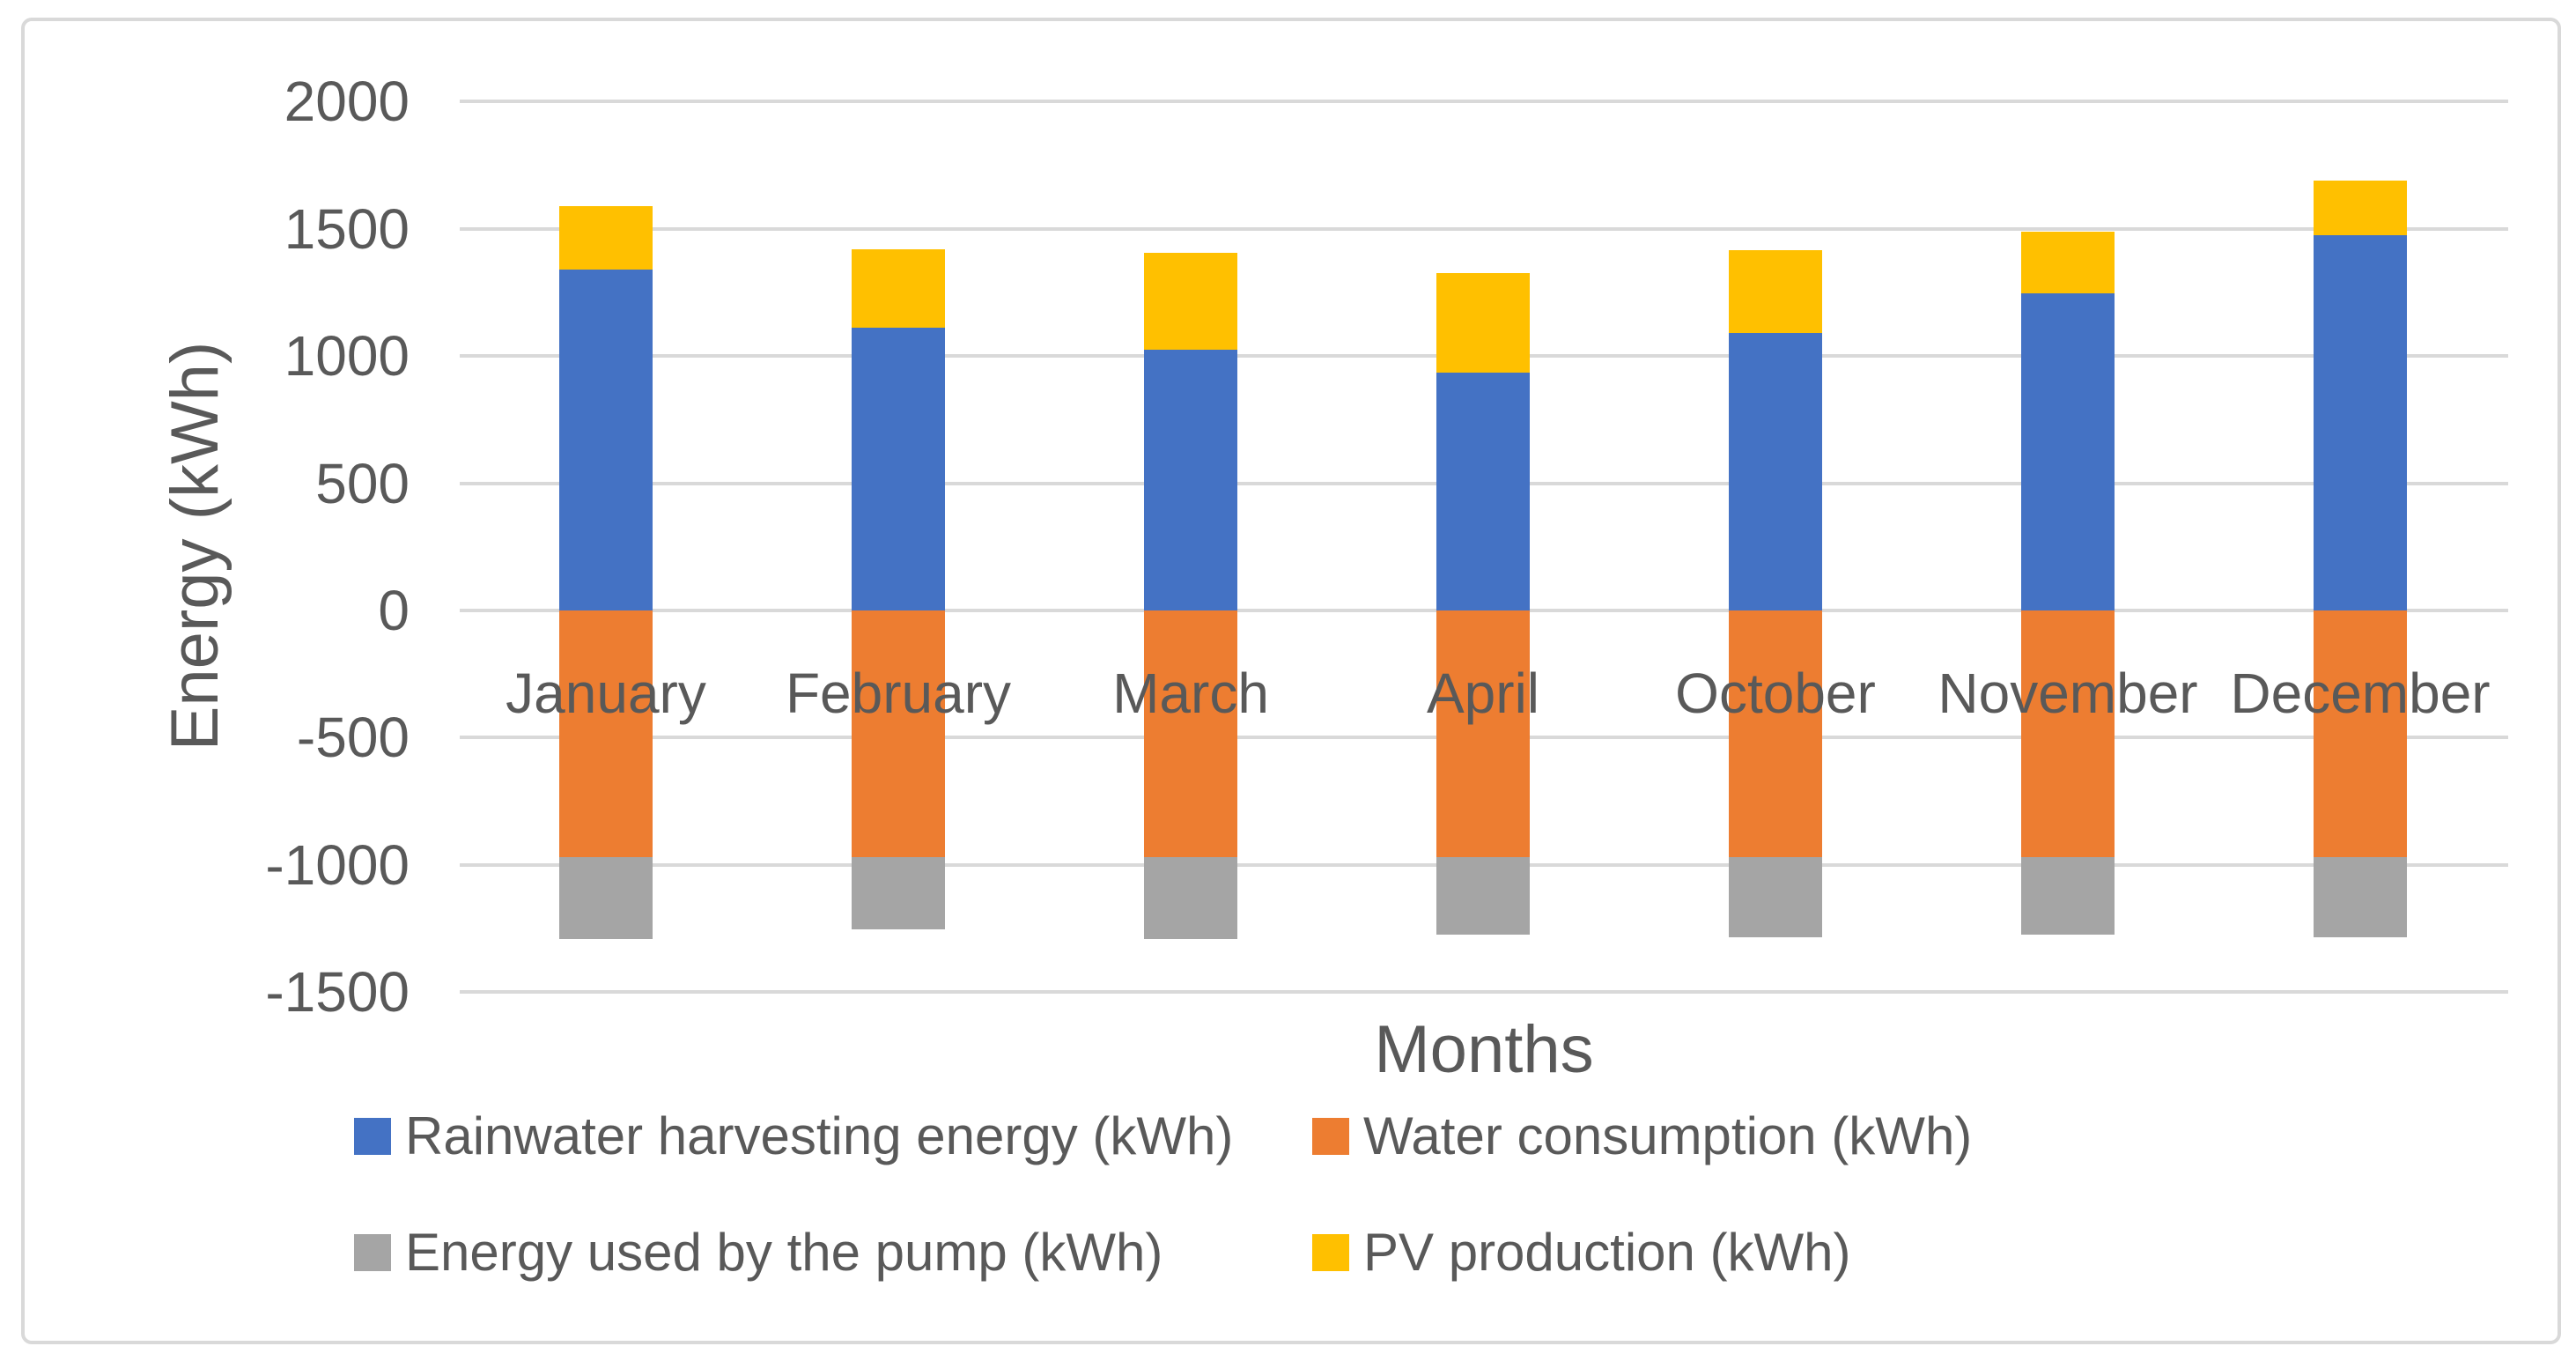 This screenshot has height=1361, width=2576. What do you see at coordinates (337, 865) in the screenshot?
I see `y-tick-label: -1000` at bounding box center [337, 865].